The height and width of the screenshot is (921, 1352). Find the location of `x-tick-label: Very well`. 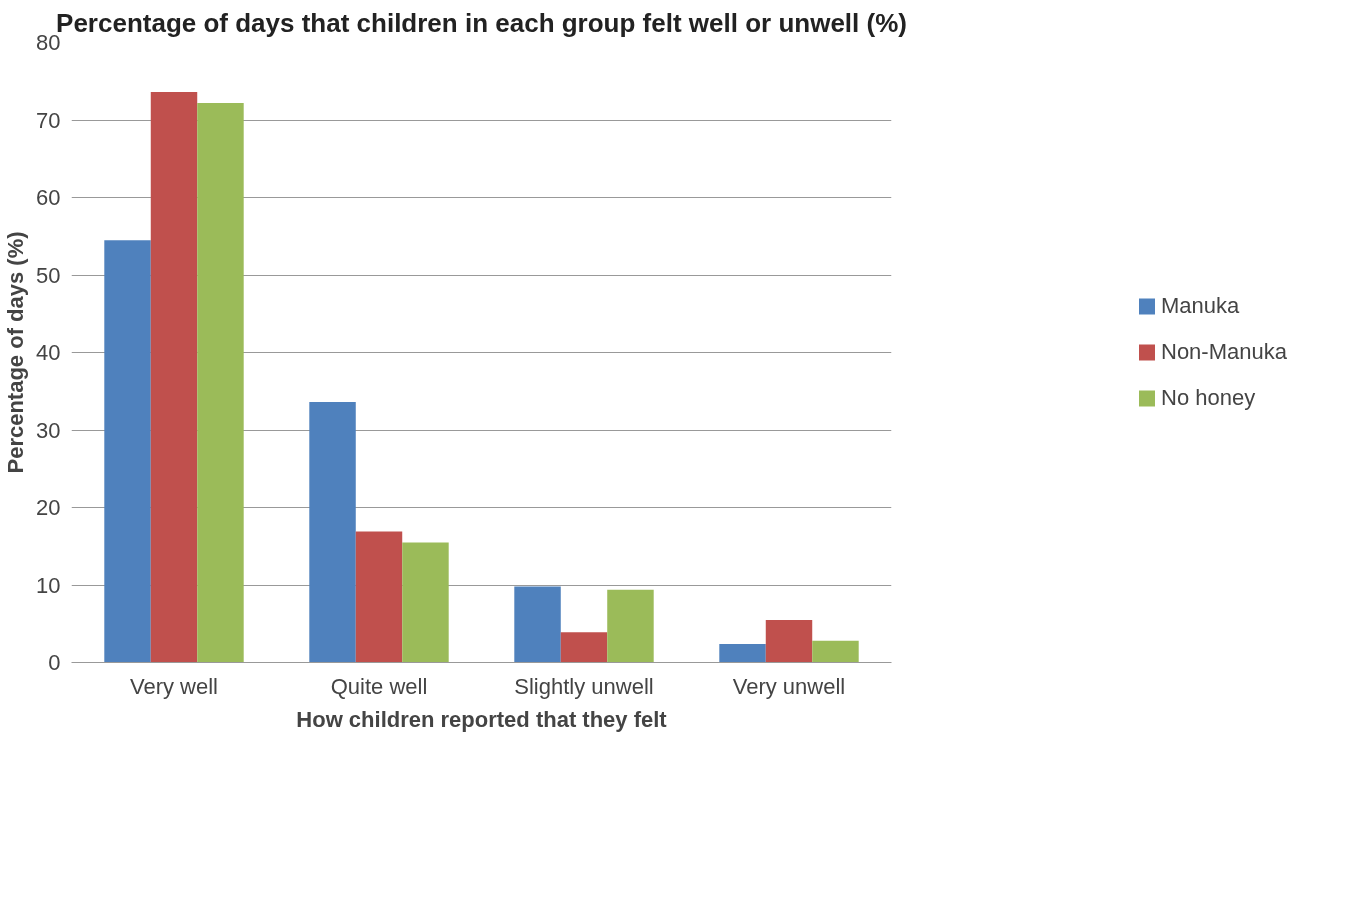

x-tick-label: Very well is located at coordinates (174, 686).